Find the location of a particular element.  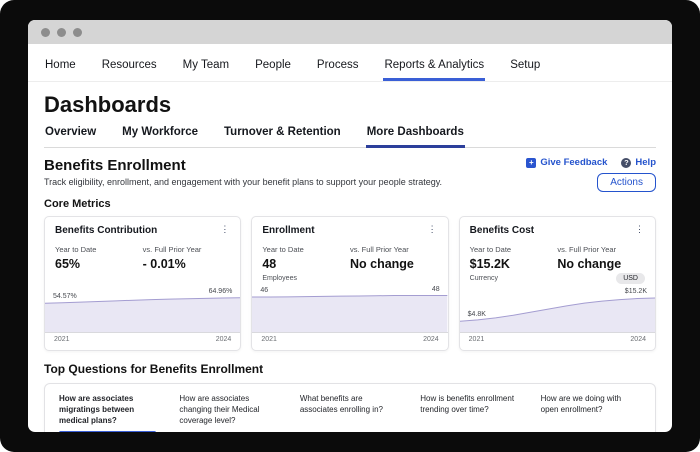

card-header: Benefits Contribution ⋮ is located at coordinates (142, 230).